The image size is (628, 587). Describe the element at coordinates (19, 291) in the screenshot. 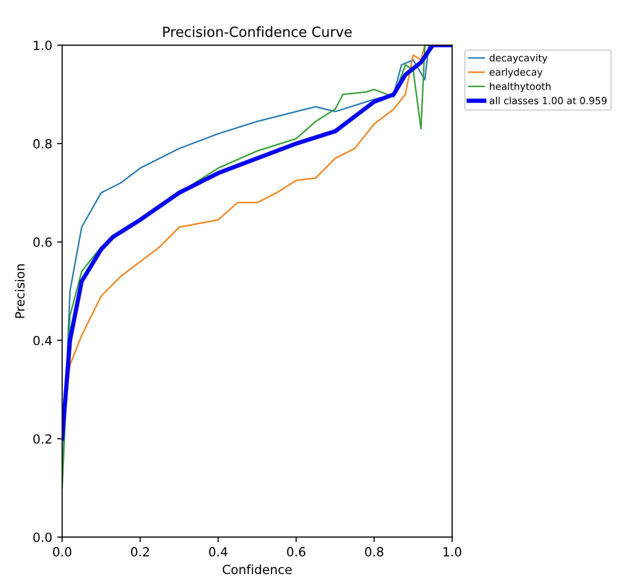

I see `y-axis-title: Precision` at that location.